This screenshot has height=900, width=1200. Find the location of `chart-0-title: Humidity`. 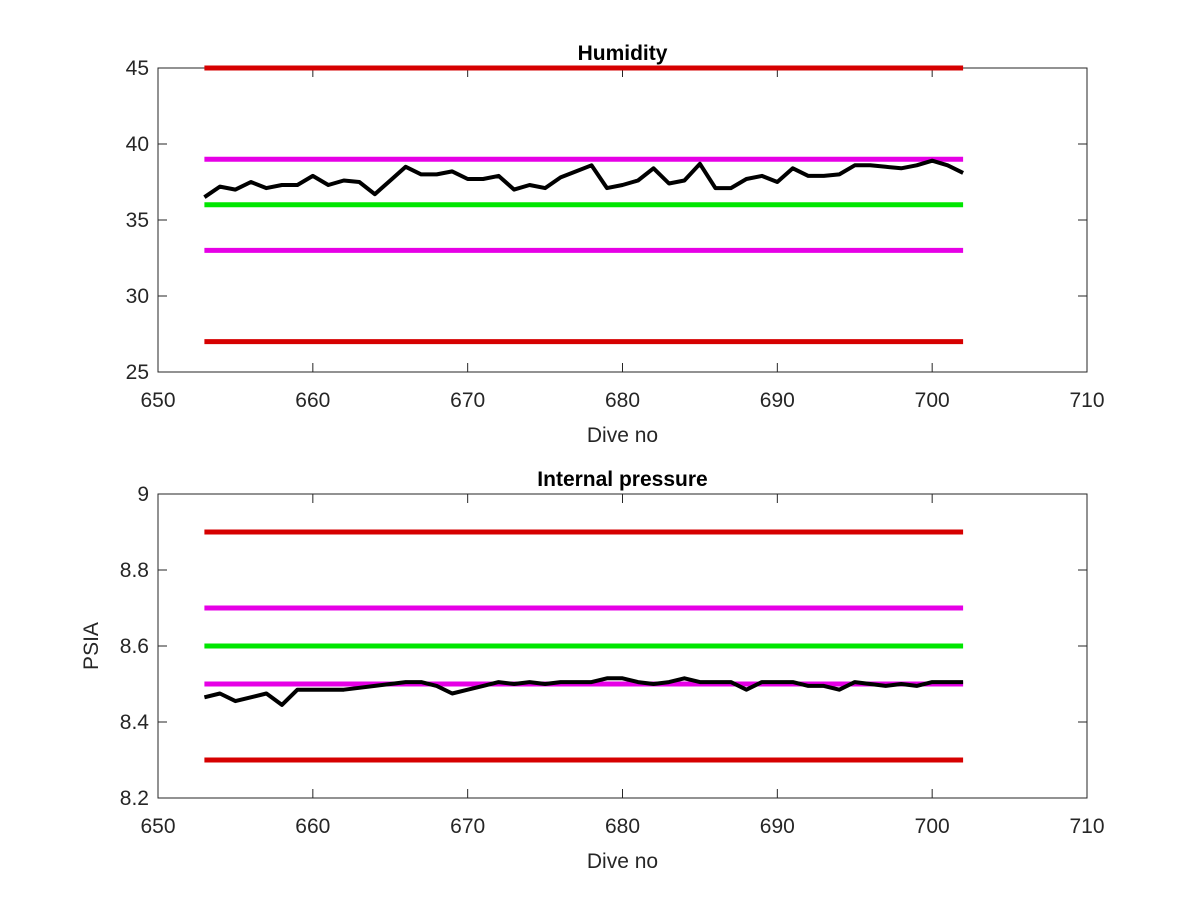

chart-0-title: Humidity is located at coordinates (623, 53).